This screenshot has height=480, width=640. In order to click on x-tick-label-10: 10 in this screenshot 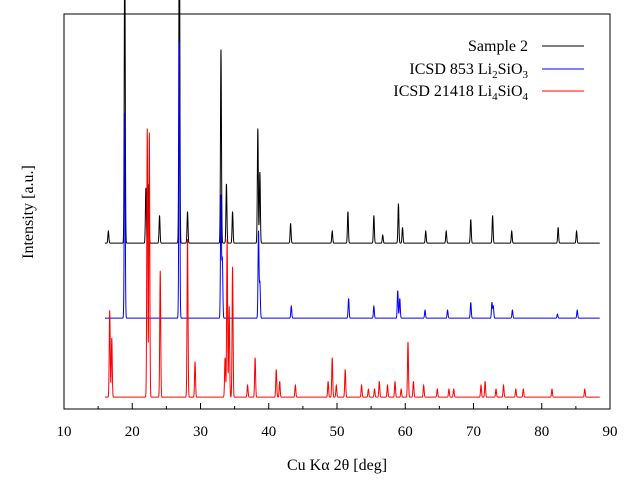, I will do `click(64, 432)`.